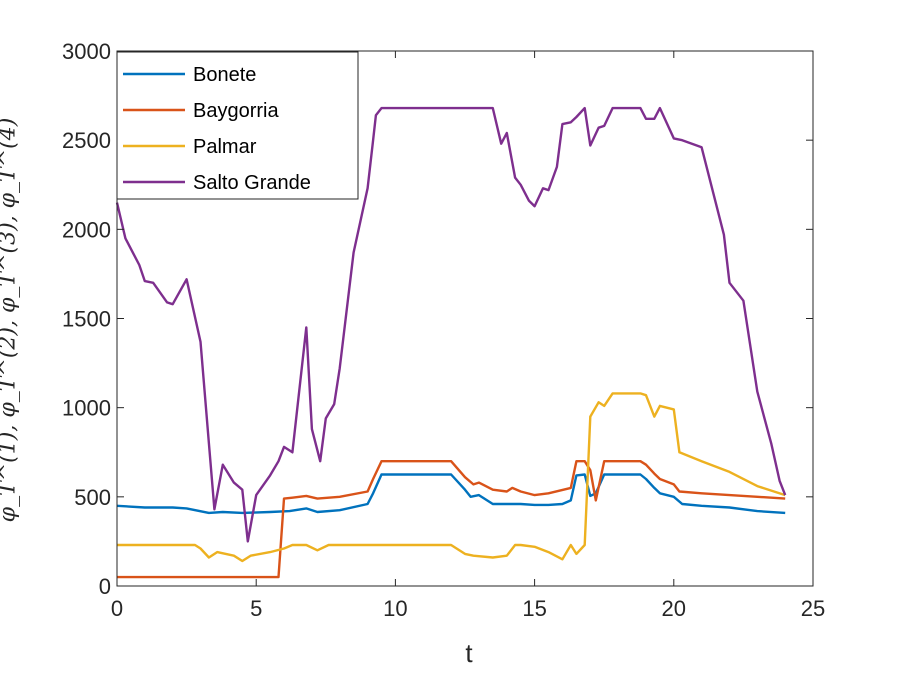 Image resolution: width=900 pixels, height=677 pixels. I want to click on y-tick-label: 3000, so click(86, 51).